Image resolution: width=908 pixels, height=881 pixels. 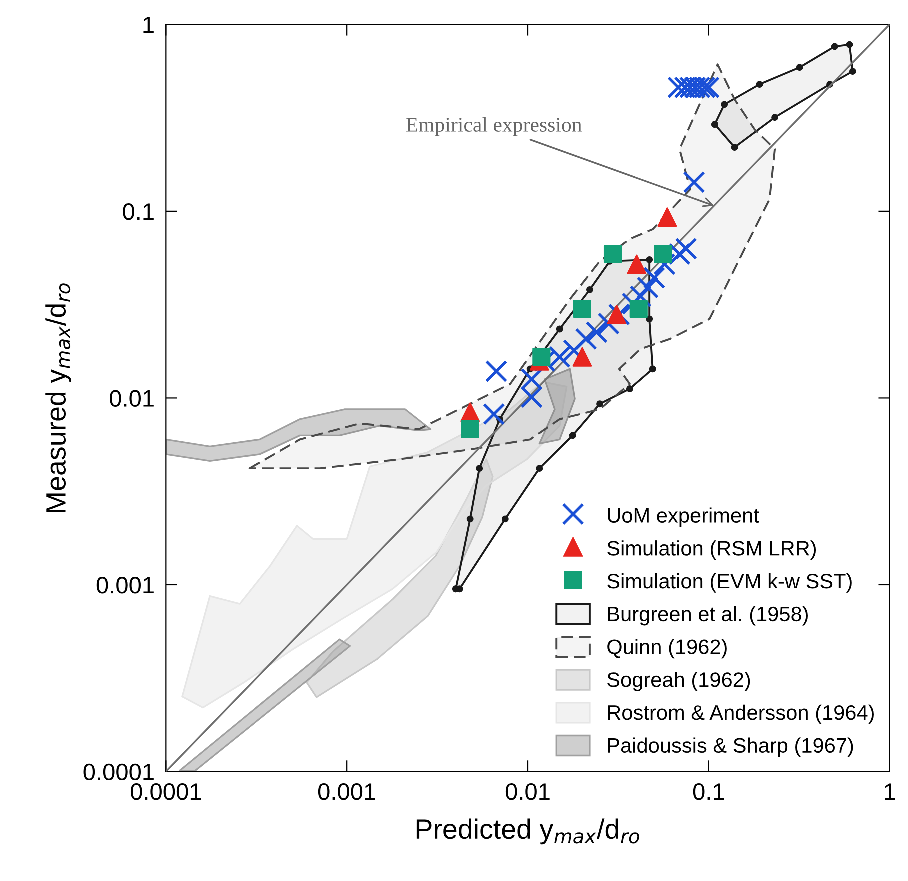 I want to click on y-tick-label: 1, so click(x=149, y=25).